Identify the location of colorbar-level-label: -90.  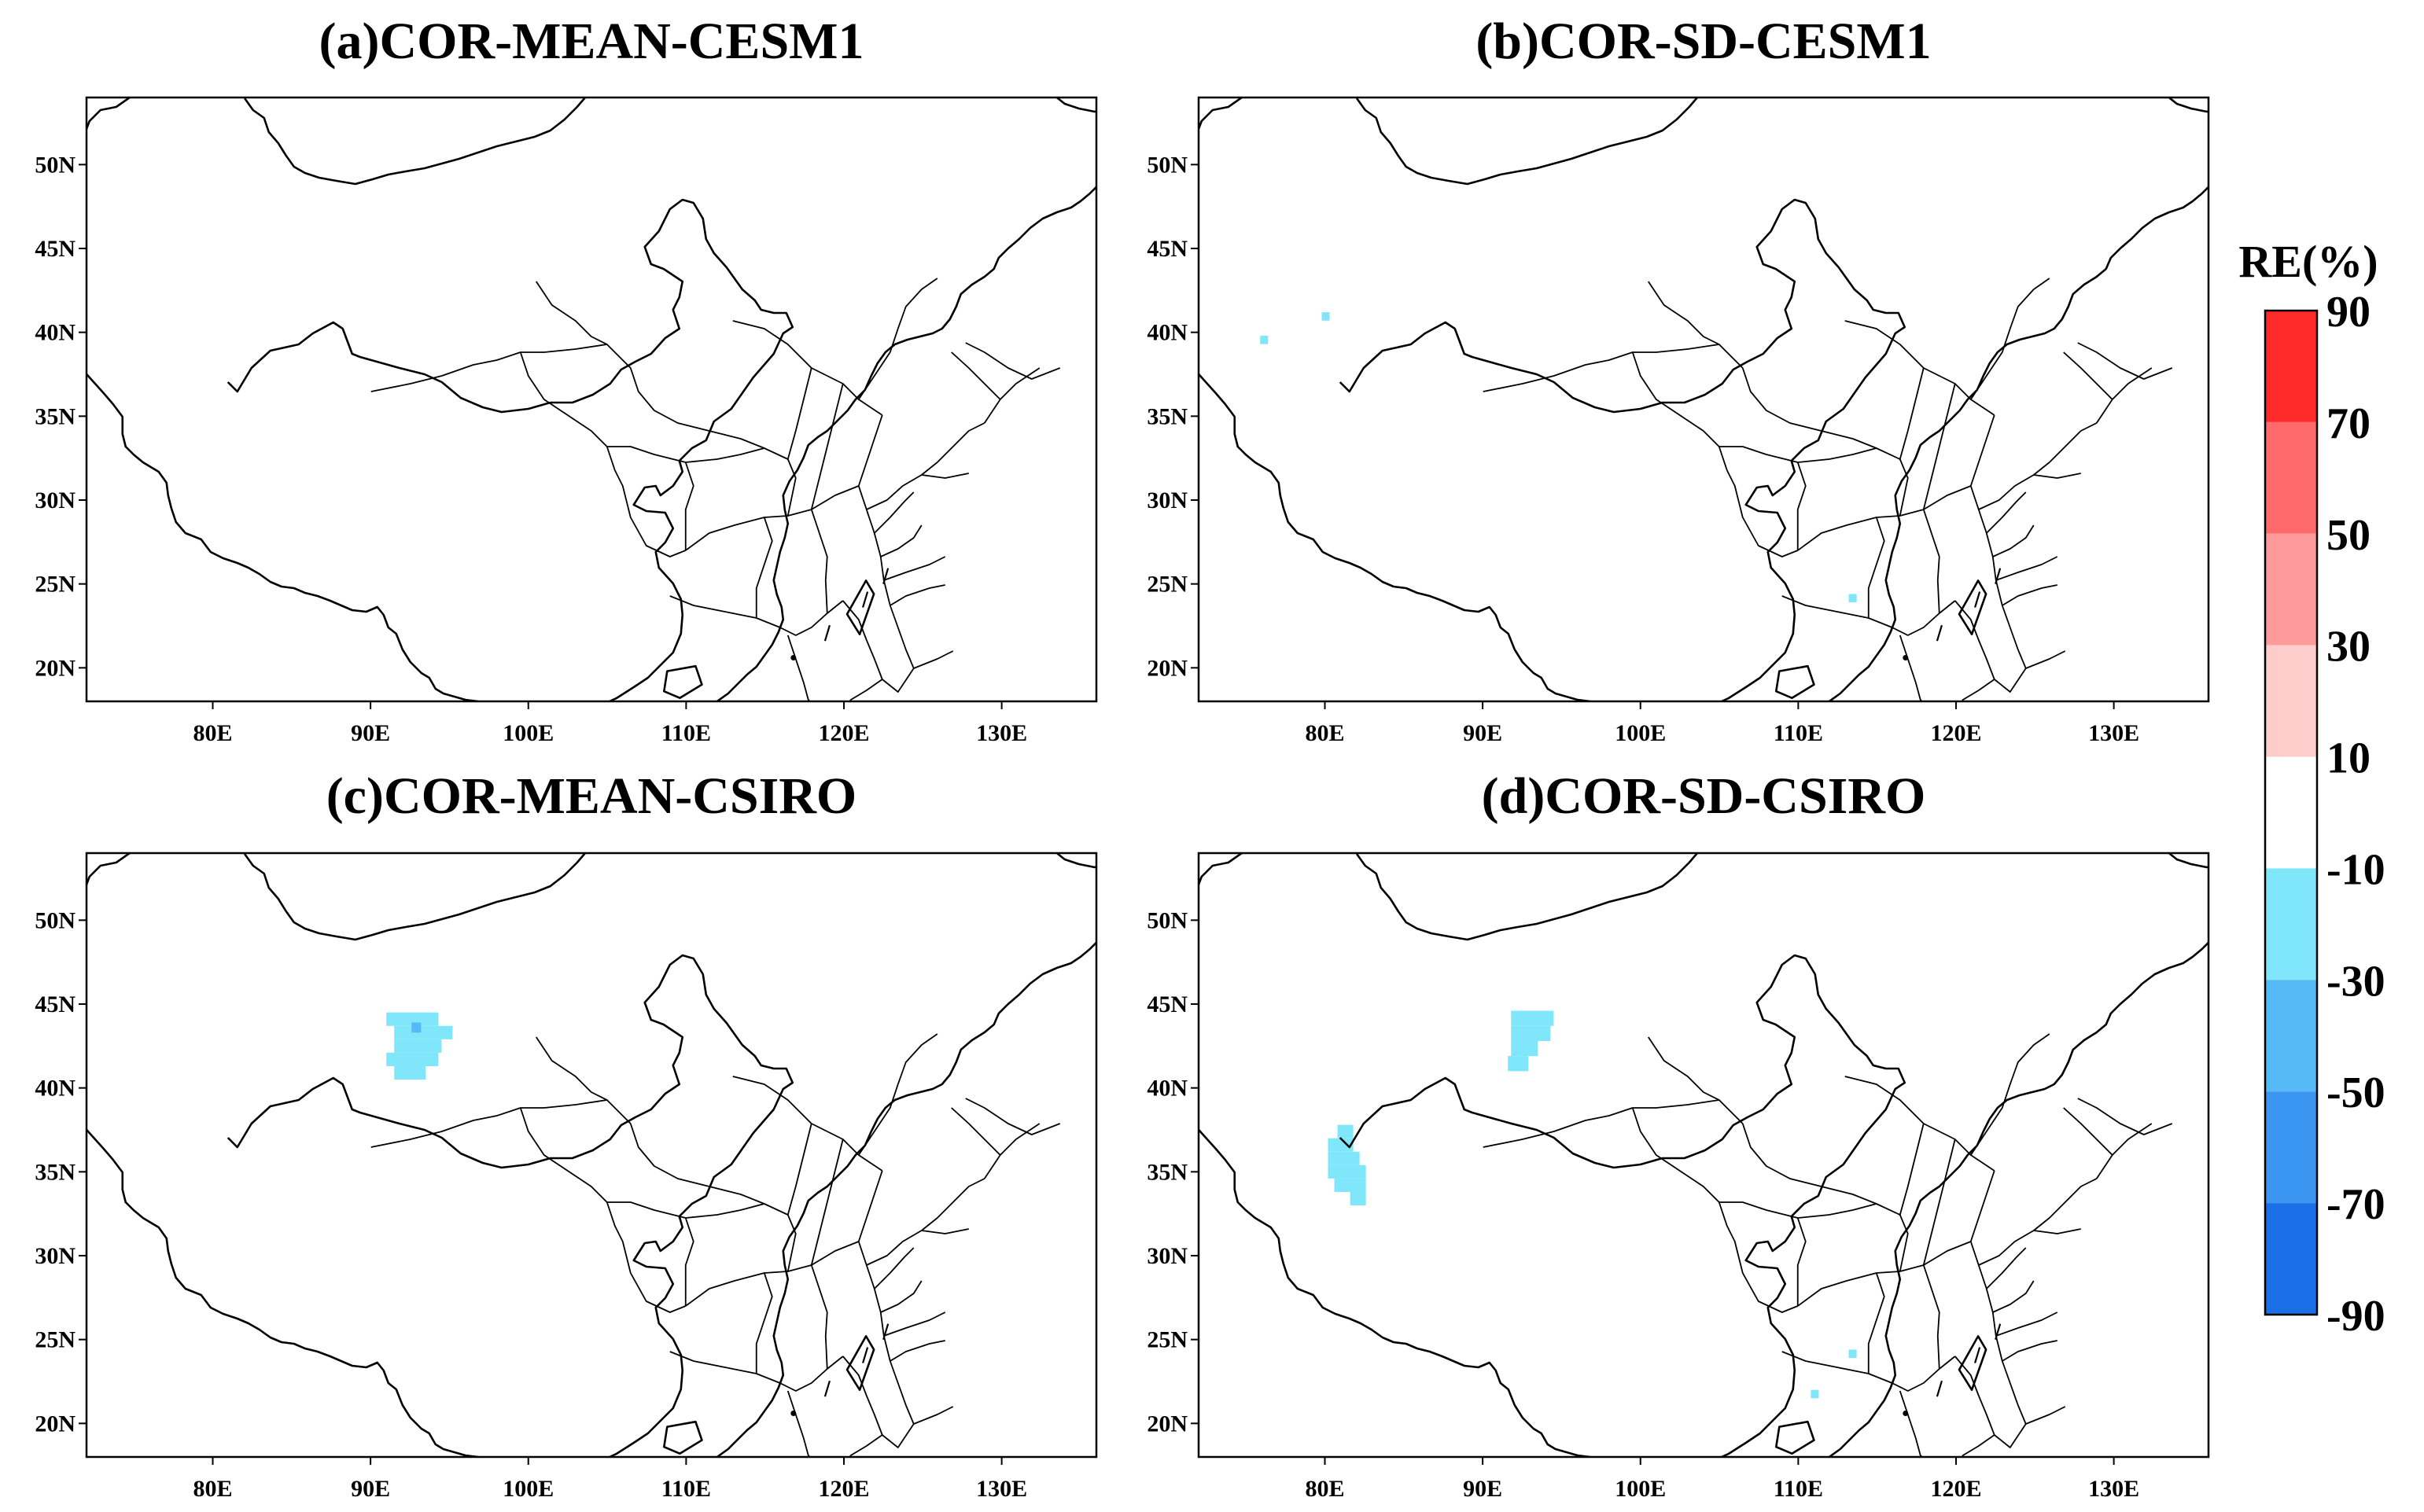
(2355, 1316).